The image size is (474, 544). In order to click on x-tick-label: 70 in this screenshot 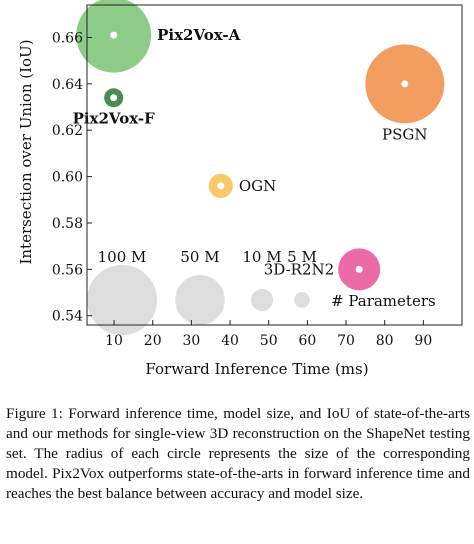, I will do `click(346, 341)`.